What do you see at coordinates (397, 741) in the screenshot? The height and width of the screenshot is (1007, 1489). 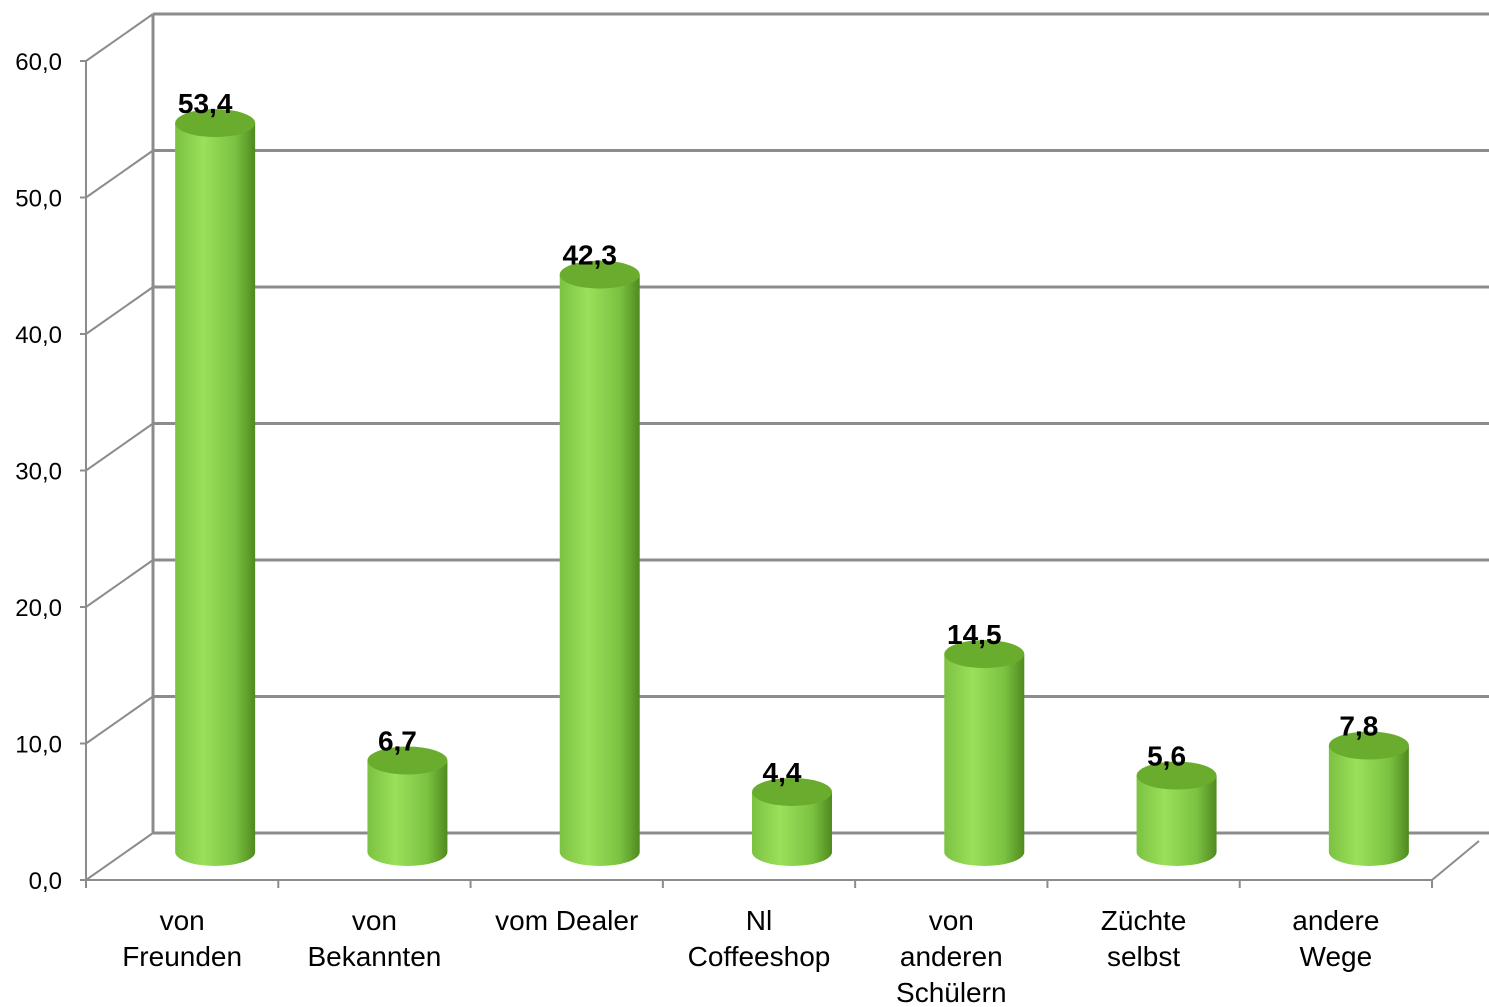 I see `data-label: 6,7` at bounding box center [397, 741].